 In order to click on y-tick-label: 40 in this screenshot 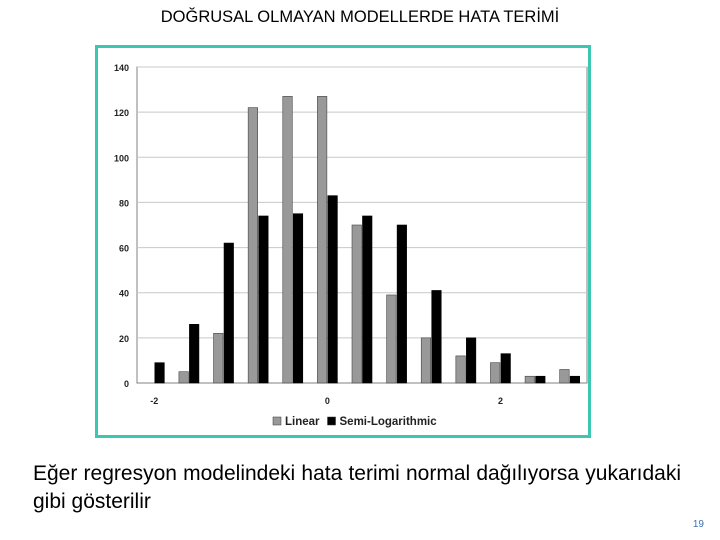, I will do `click(124, 294)`.